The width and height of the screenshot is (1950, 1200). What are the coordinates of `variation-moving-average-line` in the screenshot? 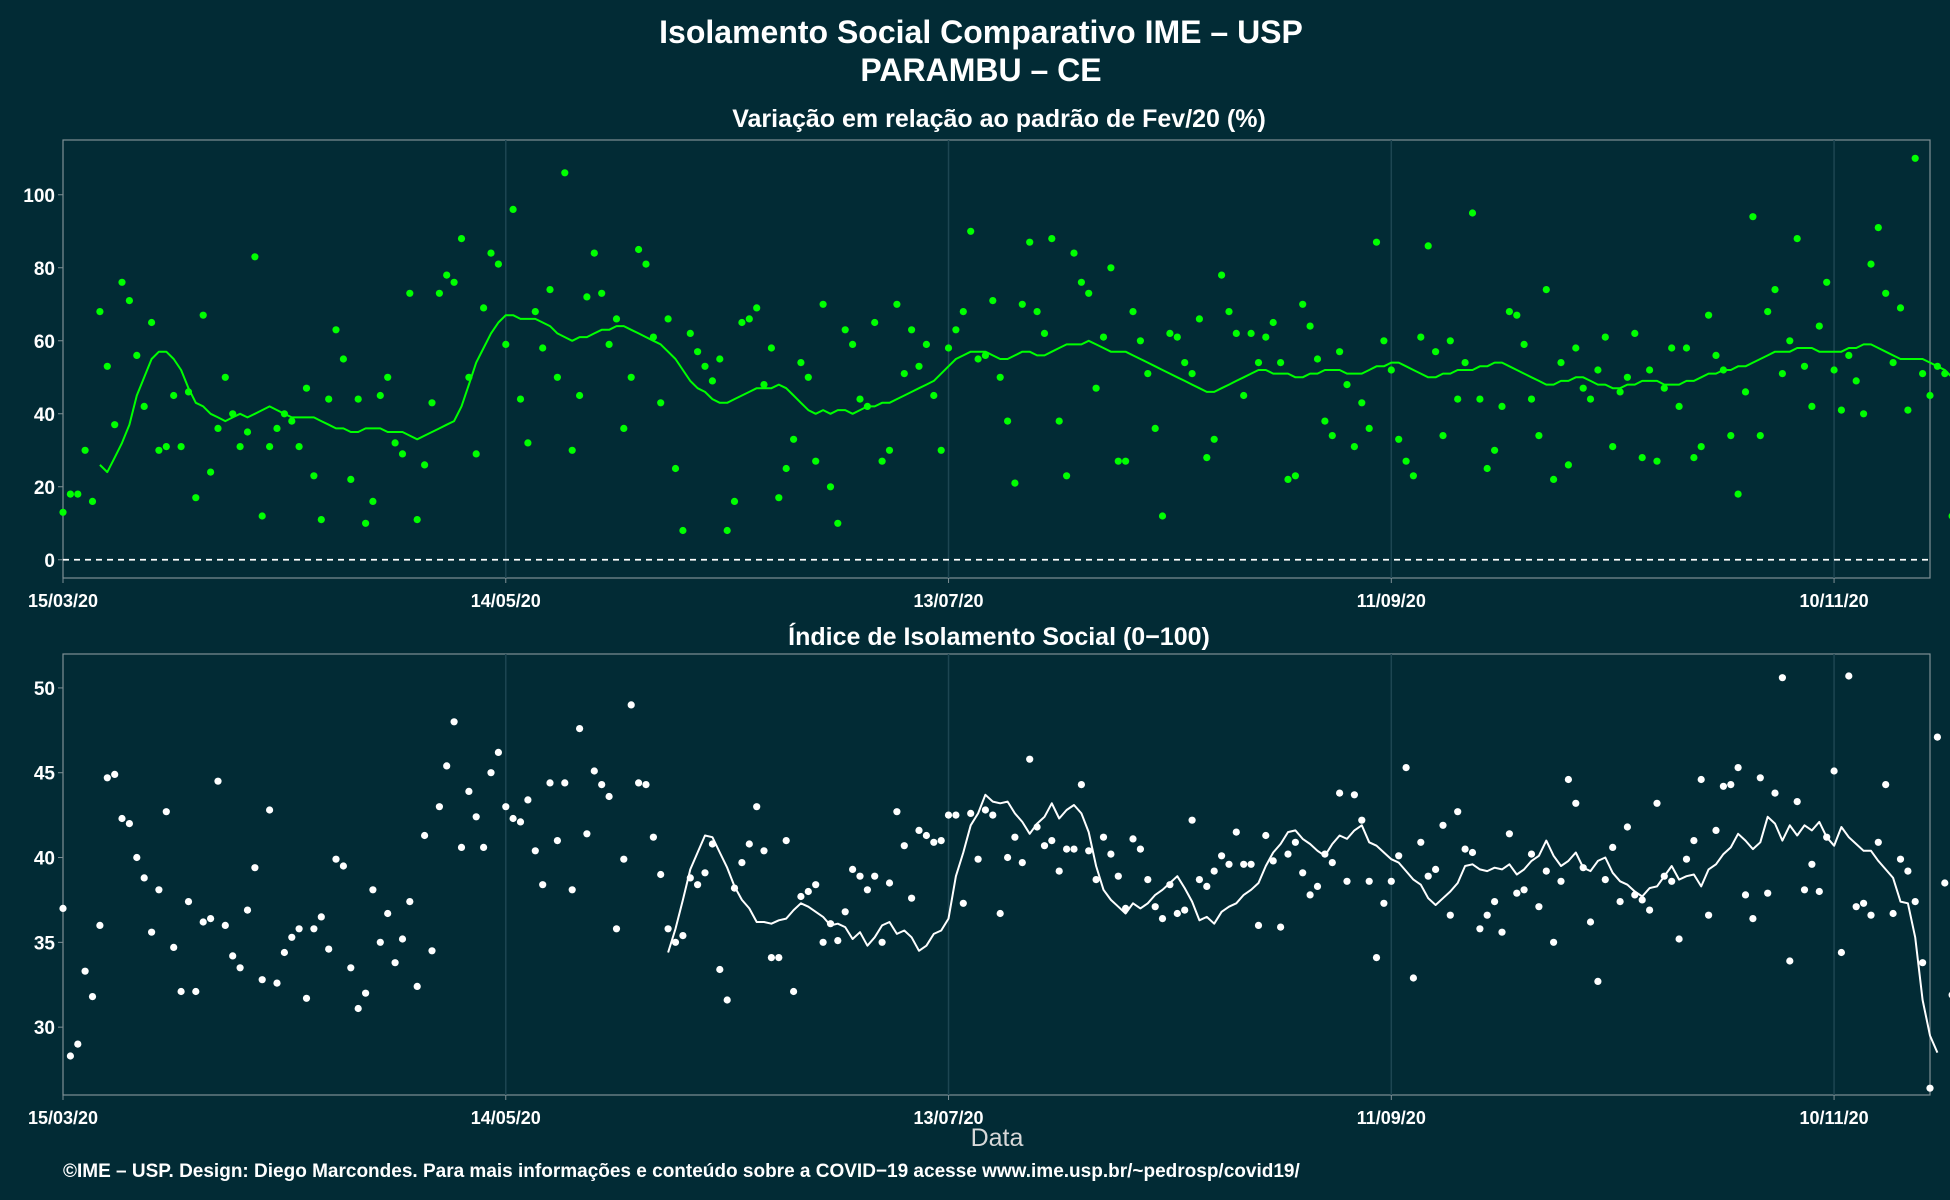 It's located at (1024, 394).